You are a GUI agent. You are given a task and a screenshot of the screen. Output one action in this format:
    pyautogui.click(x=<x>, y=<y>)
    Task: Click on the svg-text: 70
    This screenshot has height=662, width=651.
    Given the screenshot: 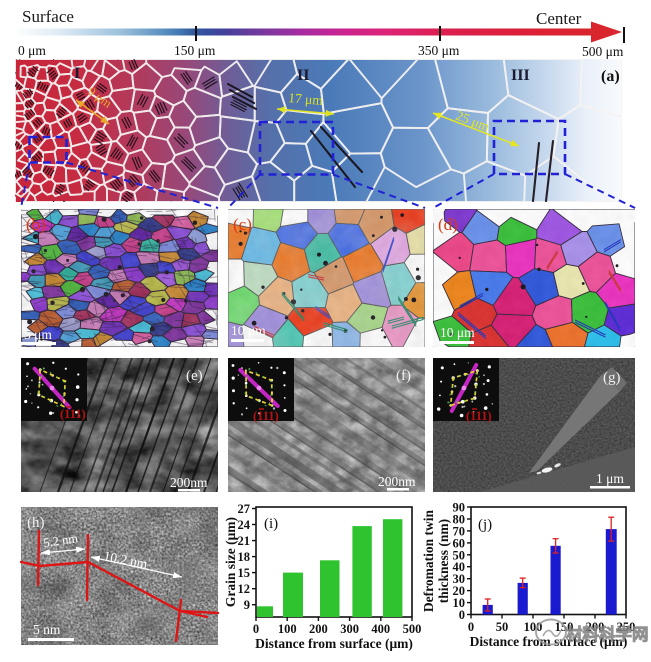 What is the action you would take?
    pyautogui.click(x=459, y=531)
    